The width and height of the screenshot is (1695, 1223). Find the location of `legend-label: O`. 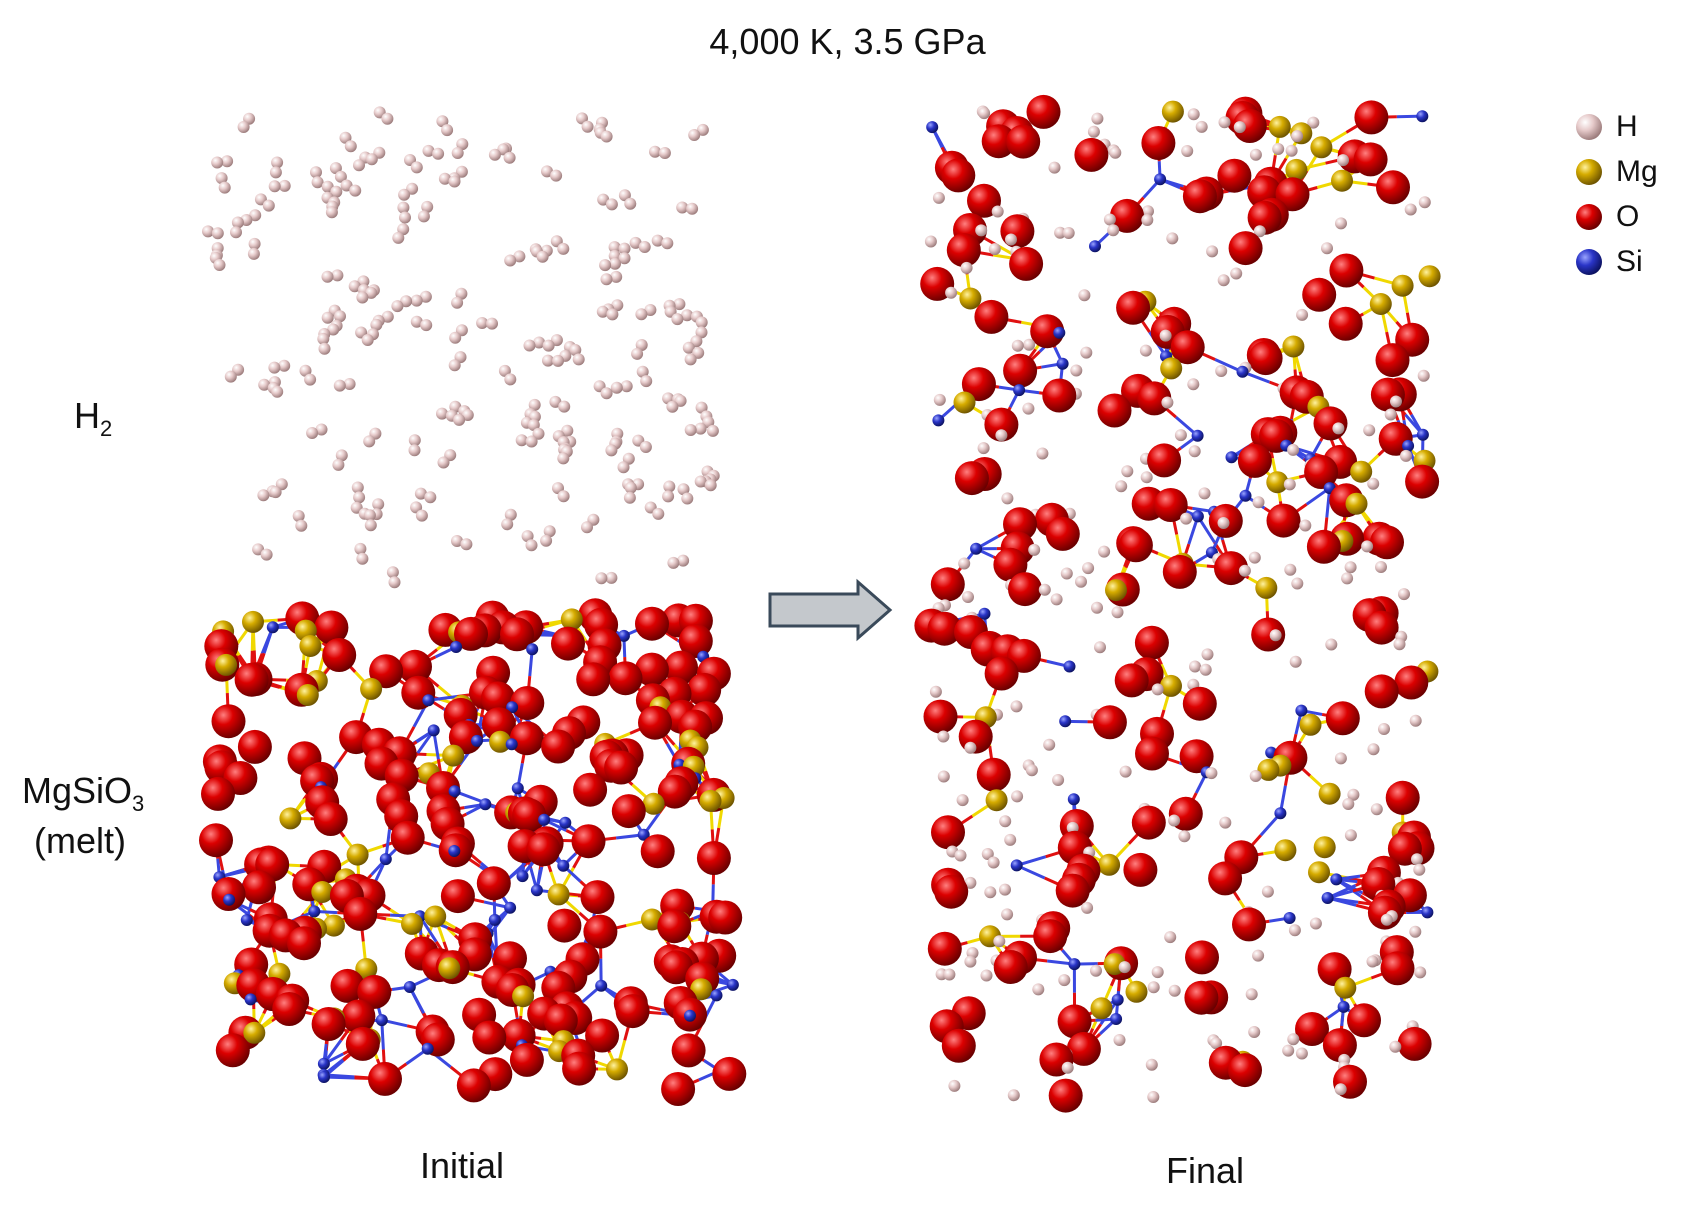

legend-label: O is located at coordinates (1628, 216).